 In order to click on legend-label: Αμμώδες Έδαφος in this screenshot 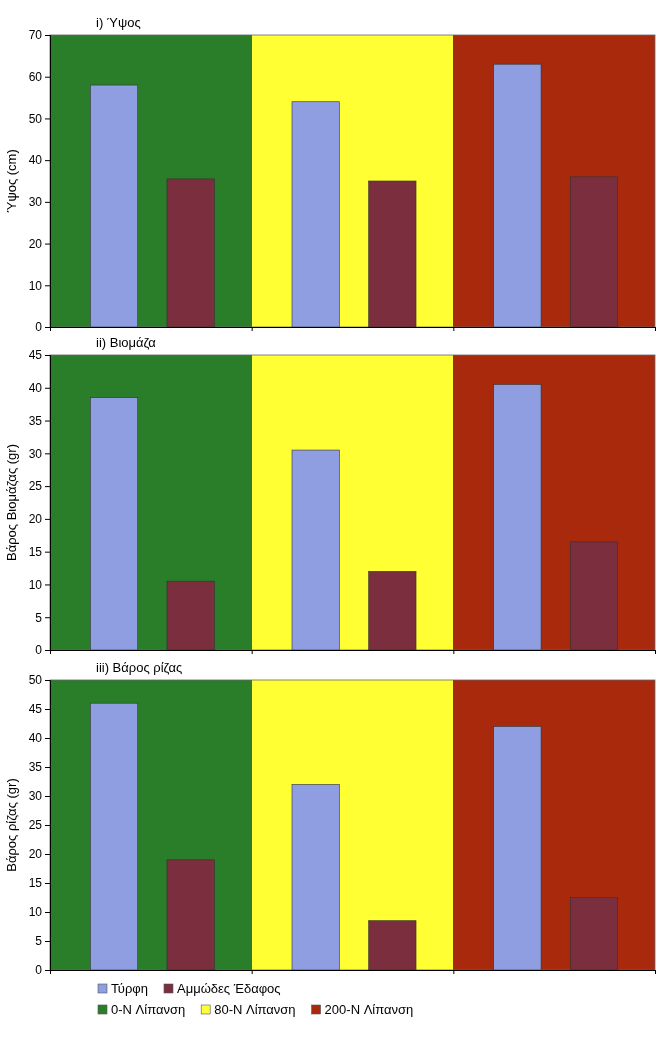, I will do `click(228, 988)`.